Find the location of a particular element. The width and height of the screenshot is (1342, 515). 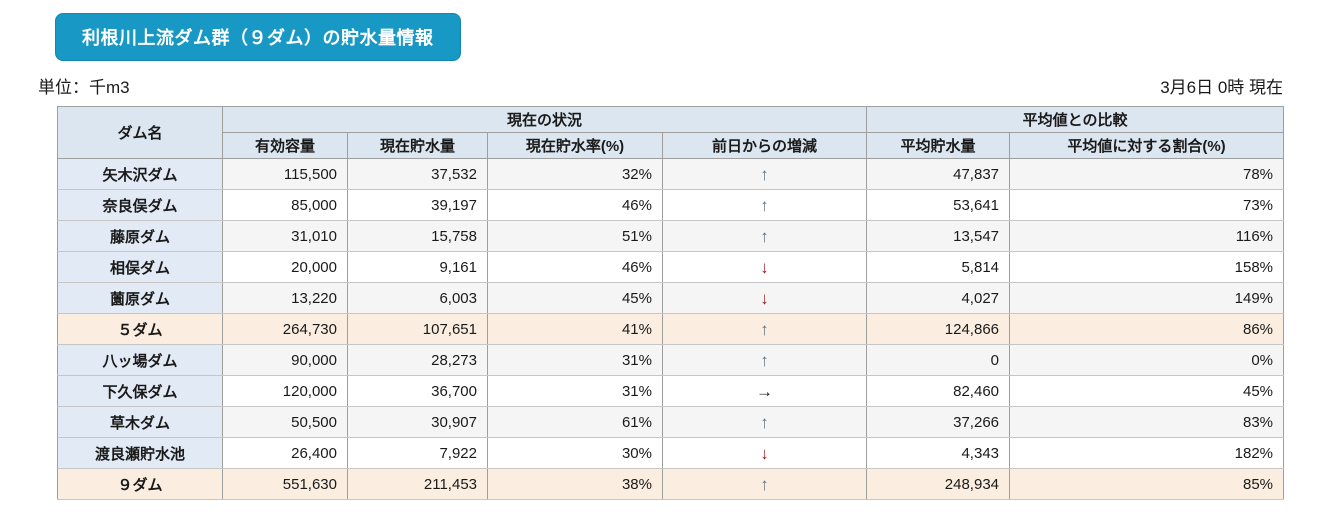

current-rate-cell: 51% is located at coordinates (575, 236).